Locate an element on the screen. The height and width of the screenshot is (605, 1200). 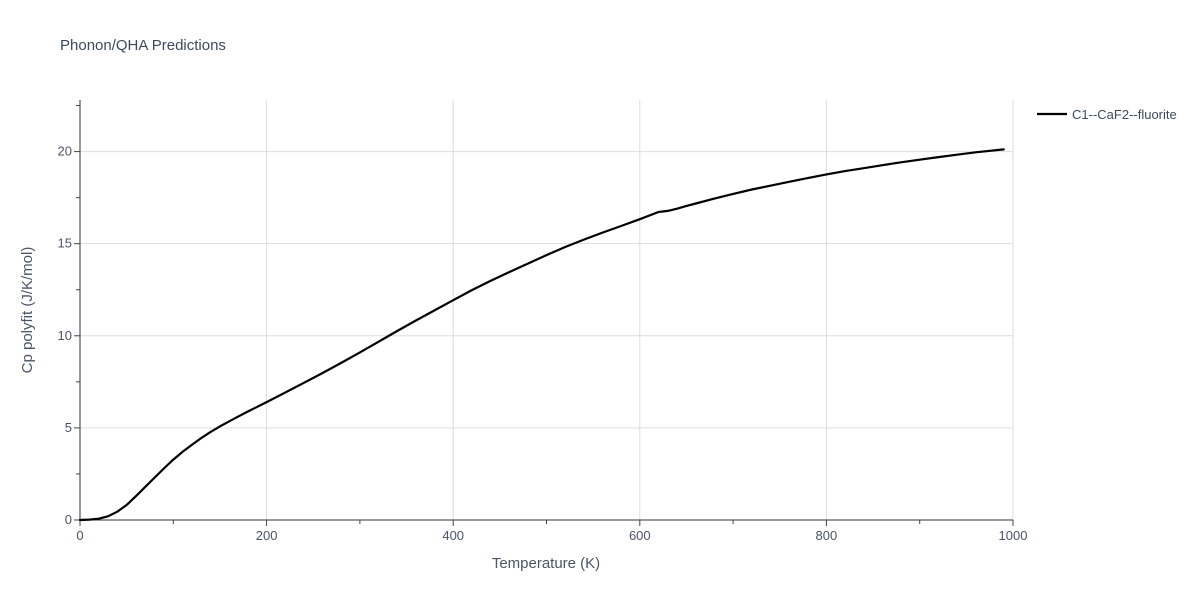
y-tick-label: 15 is located at coordinates (65, 243).